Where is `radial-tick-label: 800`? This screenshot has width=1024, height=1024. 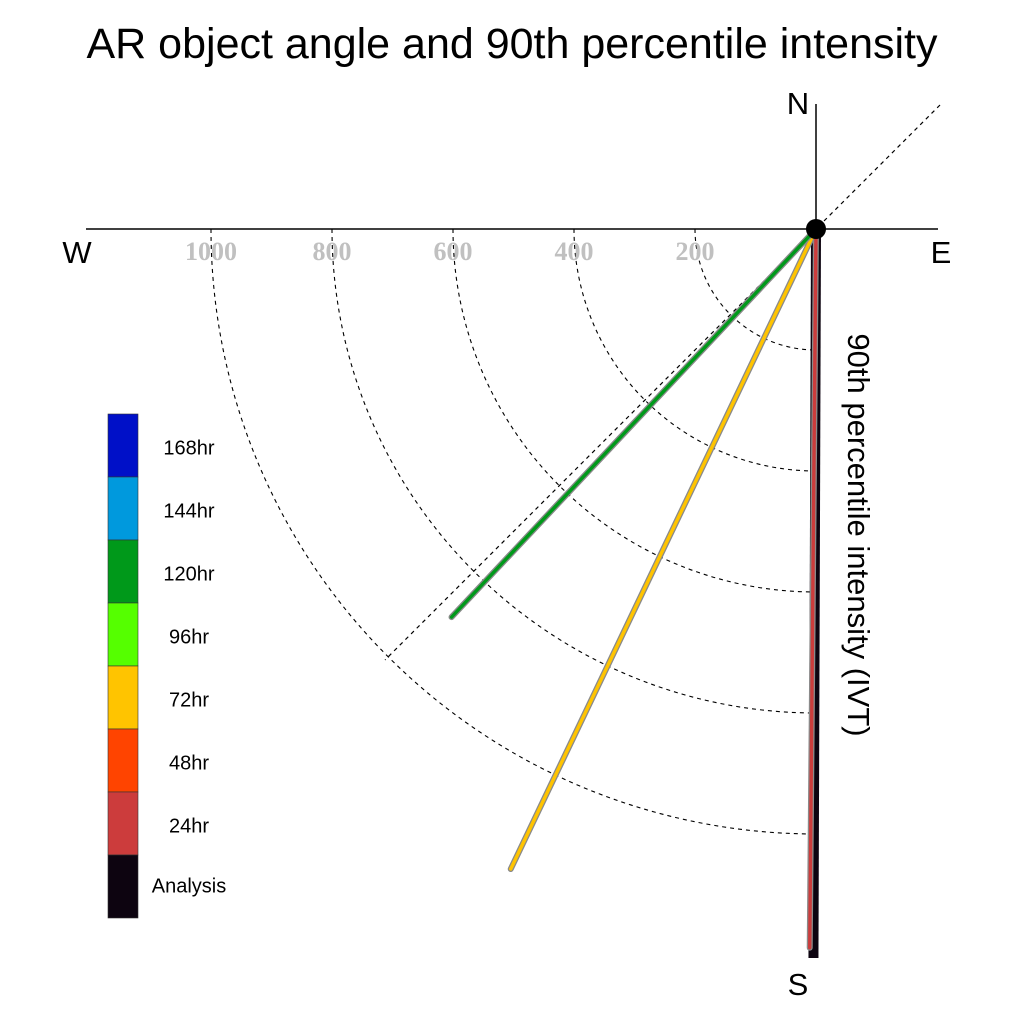
radial-tick-label: 800 is located at coordinates (332, 251).